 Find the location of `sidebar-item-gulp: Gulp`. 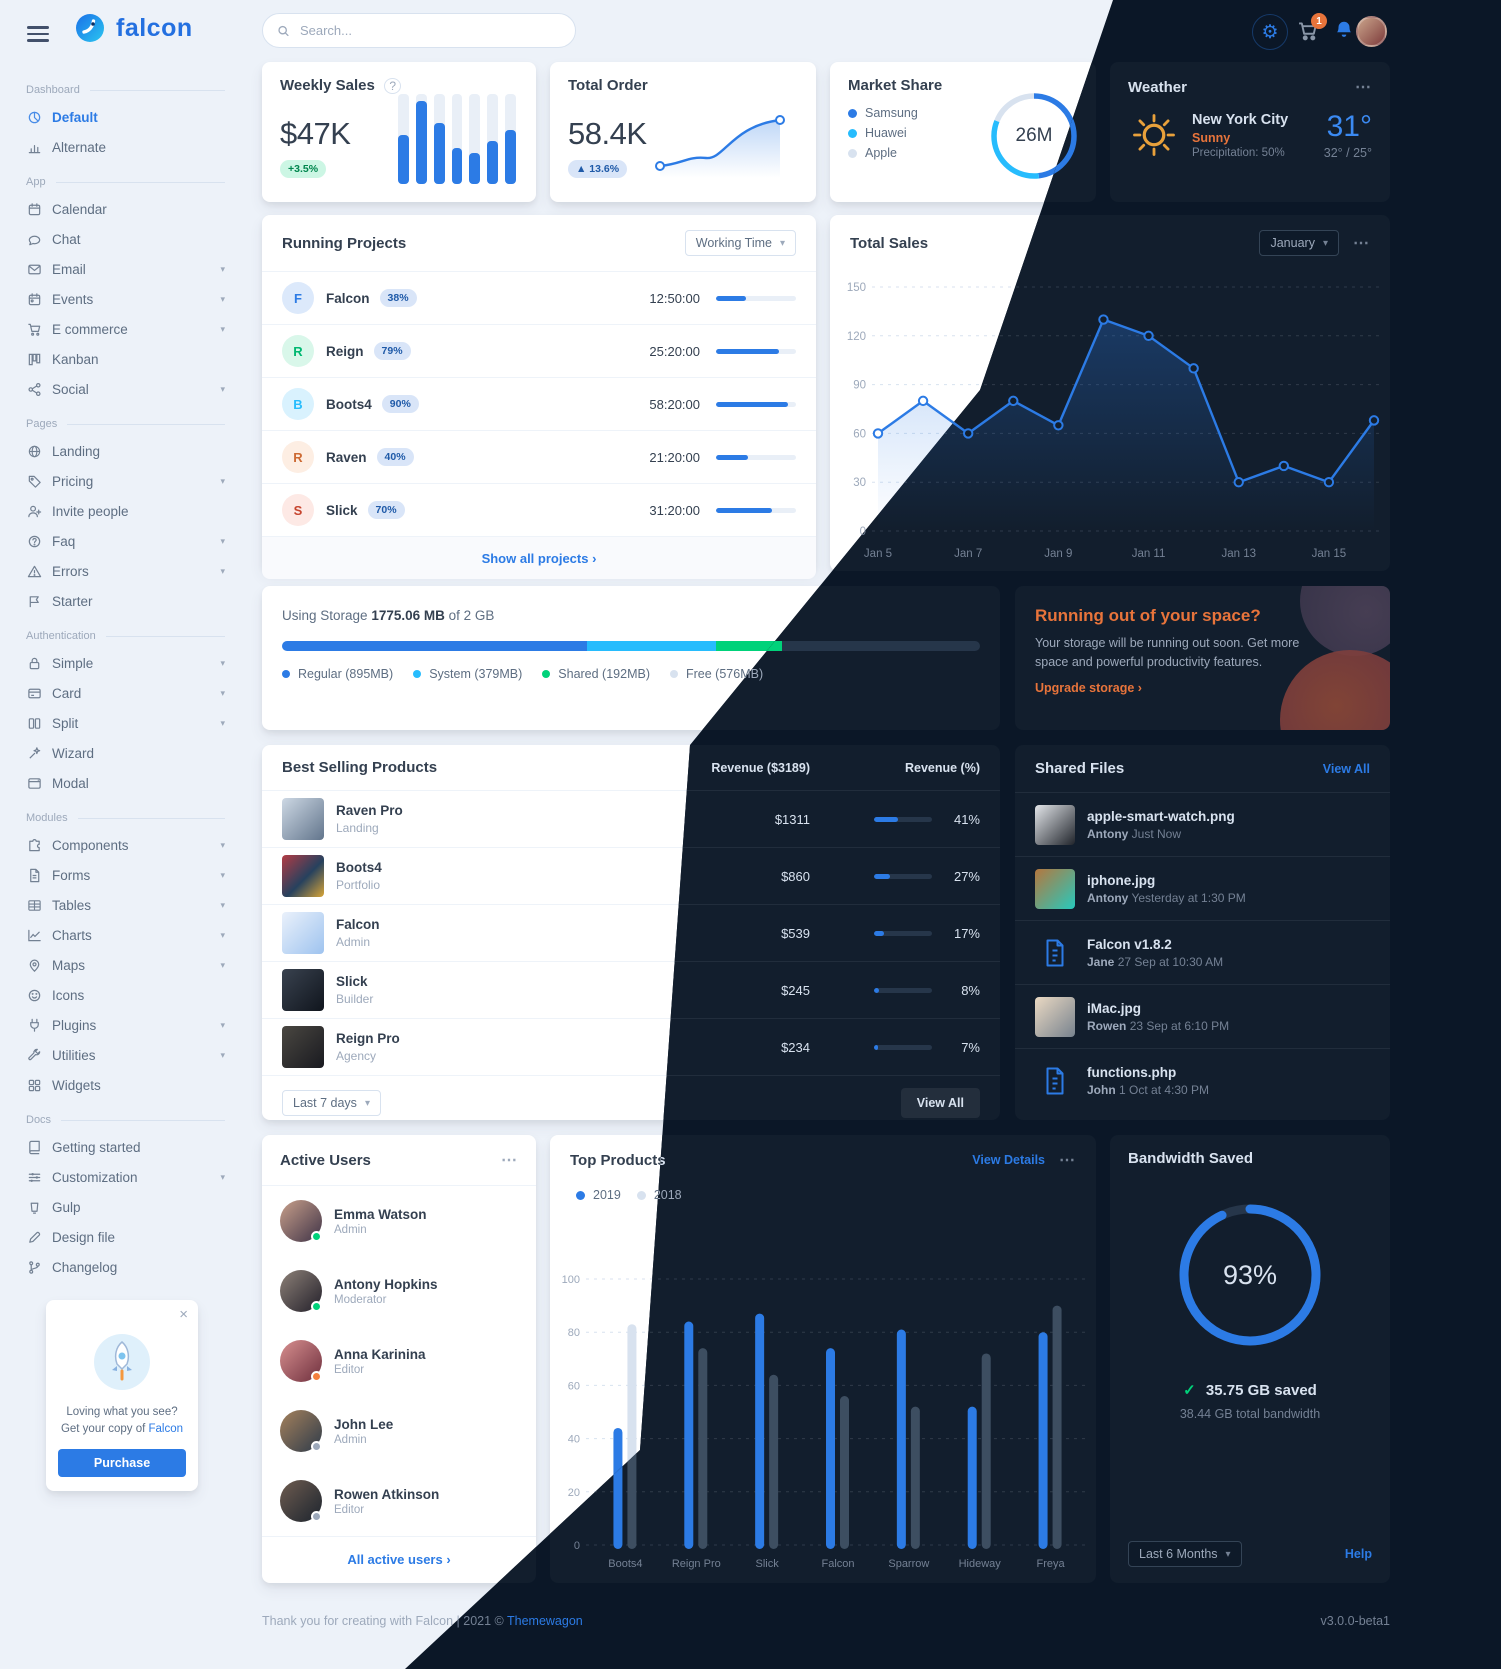

sidebar-item-gulp: Gulp is located at coordinates (125, 1207).